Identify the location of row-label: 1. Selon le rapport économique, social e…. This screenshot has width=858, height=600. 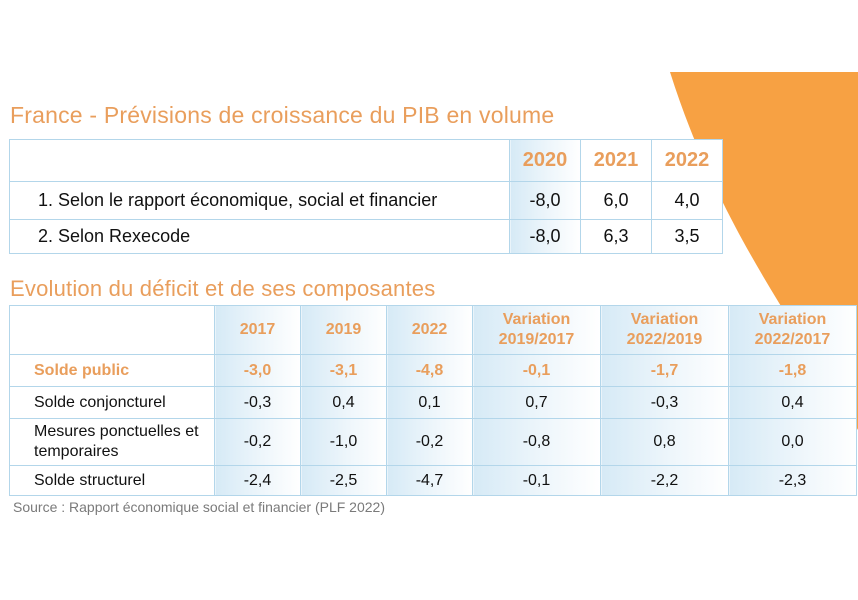
(259, 200).